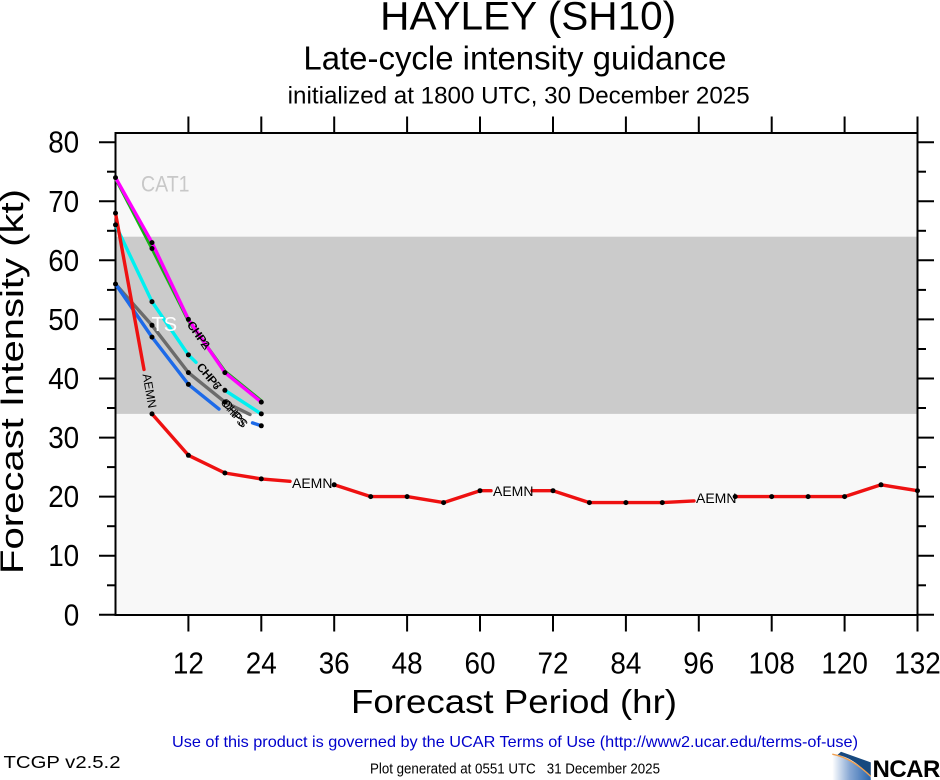 This screenshot has height=780, width=940. Describe the element at coordinates (917, 663) in the screenshot. I see `svg-text: 132` at that location.